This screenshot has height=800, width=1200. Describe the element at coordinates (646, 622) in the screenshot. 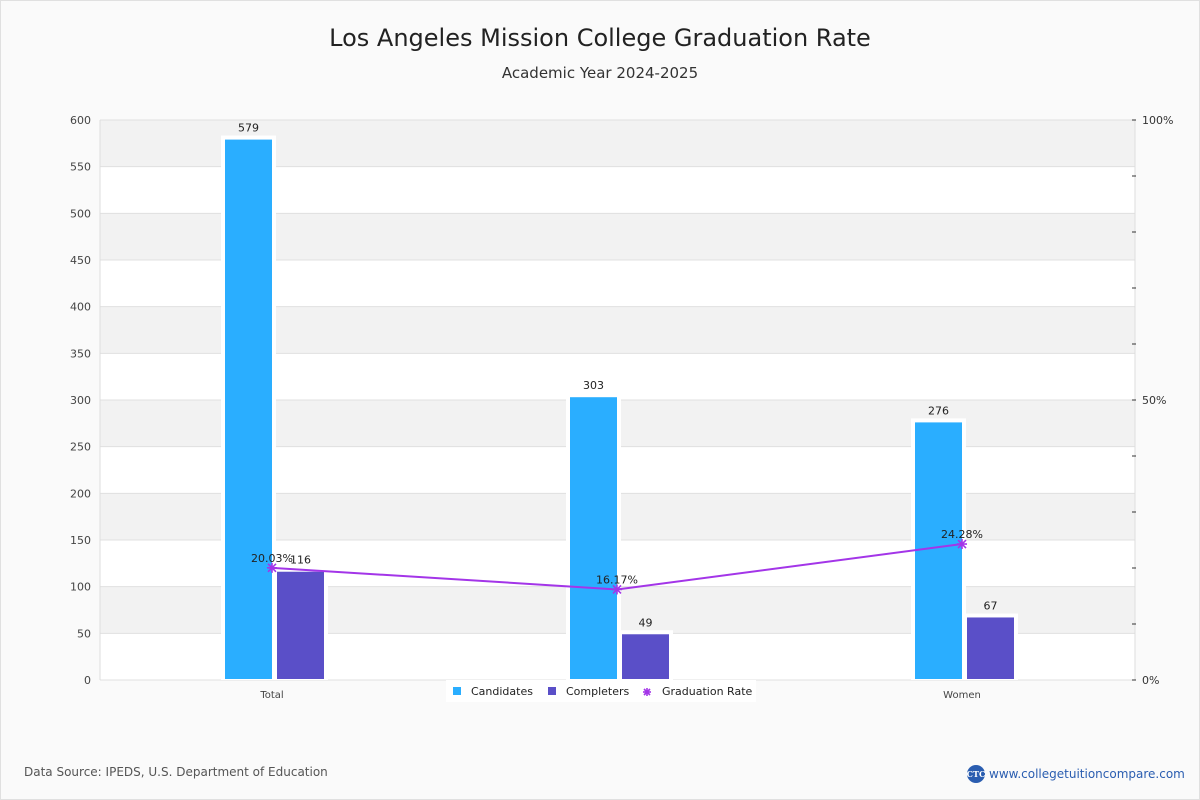

I see `completers-bar-label: 49` at that location.